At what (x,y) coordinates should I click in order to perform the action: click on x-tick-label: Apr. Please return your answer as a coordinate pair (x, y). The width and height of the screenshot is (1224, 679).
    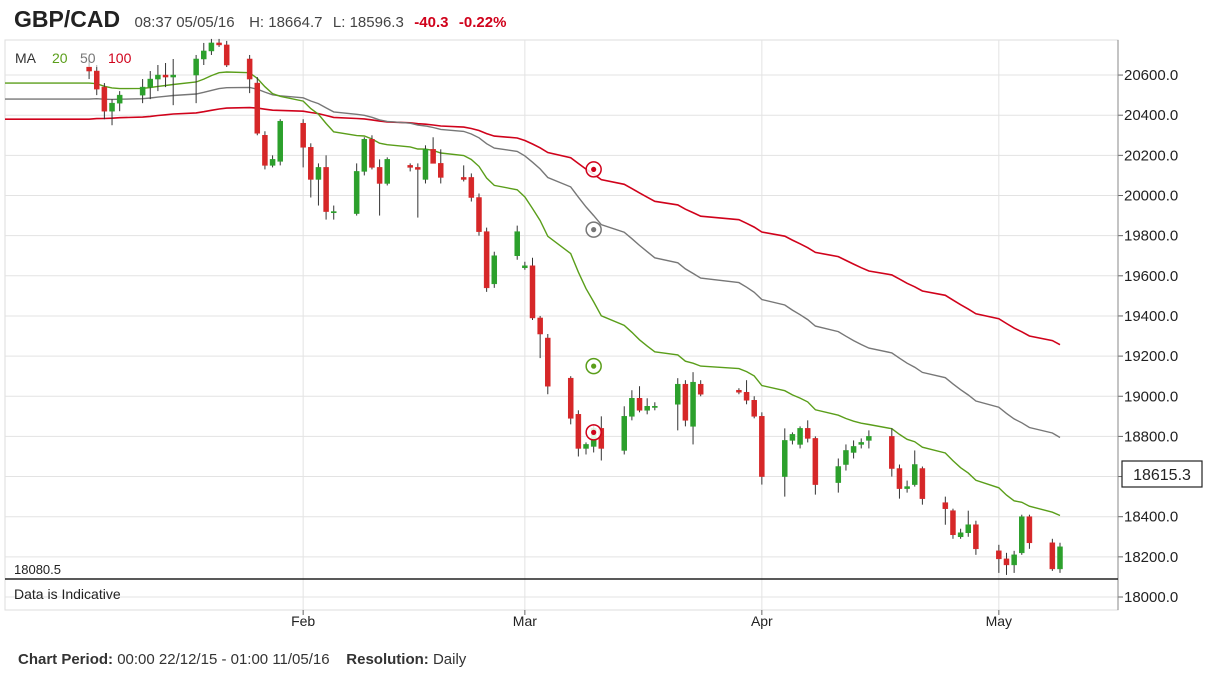
    Looking at the image, I should click on (762, 621).